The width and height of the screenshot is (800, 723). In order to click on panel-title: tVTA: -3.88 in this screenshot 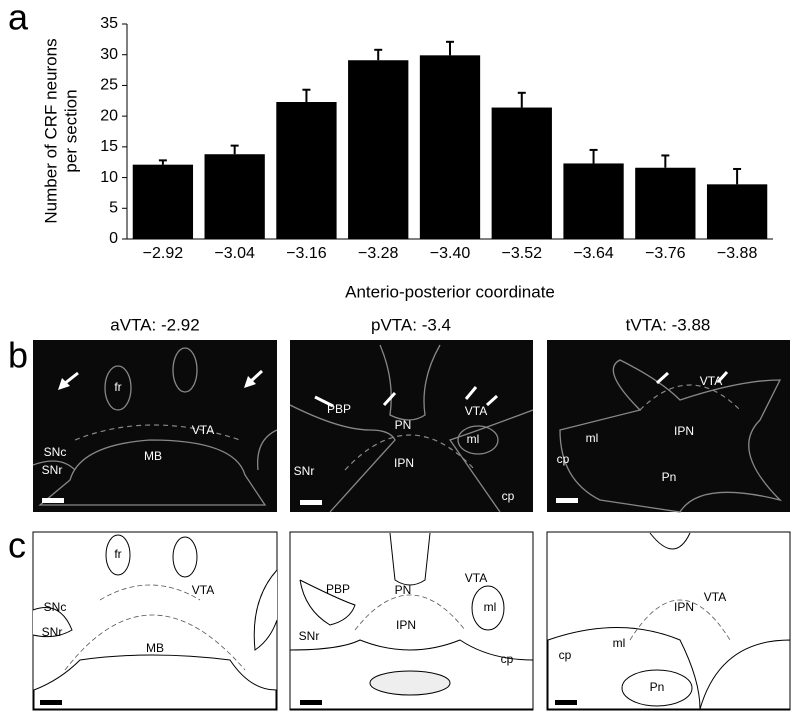, I will do `click(668, 324)`.